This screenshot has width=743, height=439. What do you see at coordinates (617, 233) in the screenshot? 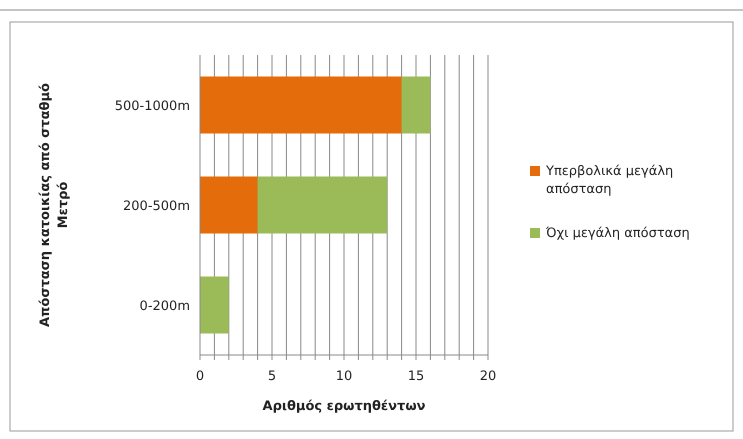
I see `legend-label: Όχι μεγάλη απόσταση` at bounding box center [617, 233].